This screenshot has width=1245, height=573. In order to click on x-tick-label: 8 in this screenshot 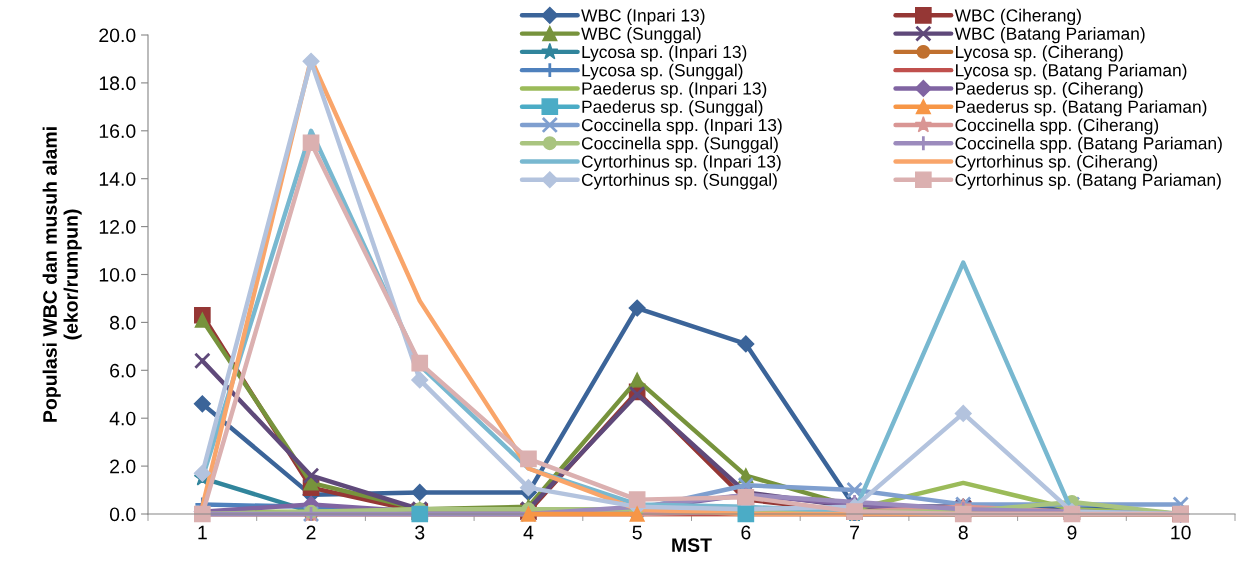, I will do `click(963, 532)`.